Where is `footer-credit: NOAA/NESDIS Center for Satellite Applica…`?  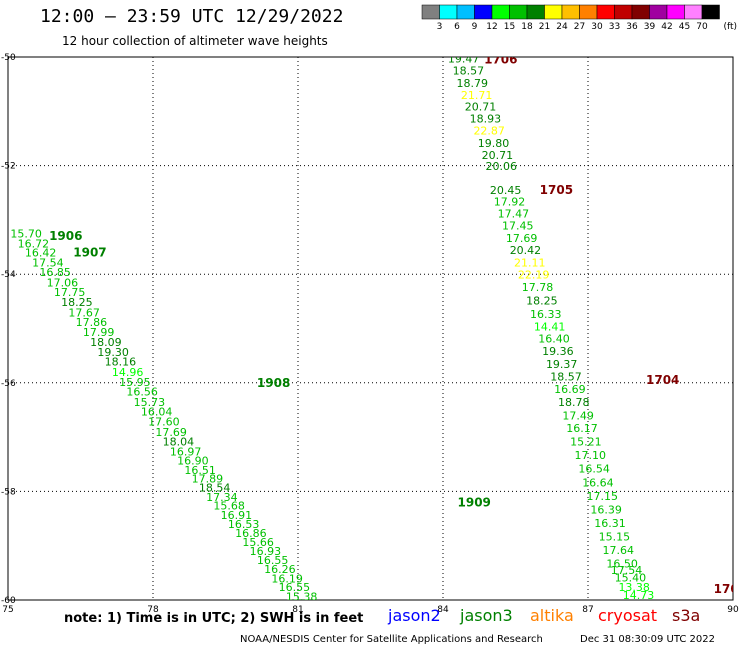
footer-credit: NOAA/NESDIS Center for Satellite Applica… is located at coordinates (391, 639).